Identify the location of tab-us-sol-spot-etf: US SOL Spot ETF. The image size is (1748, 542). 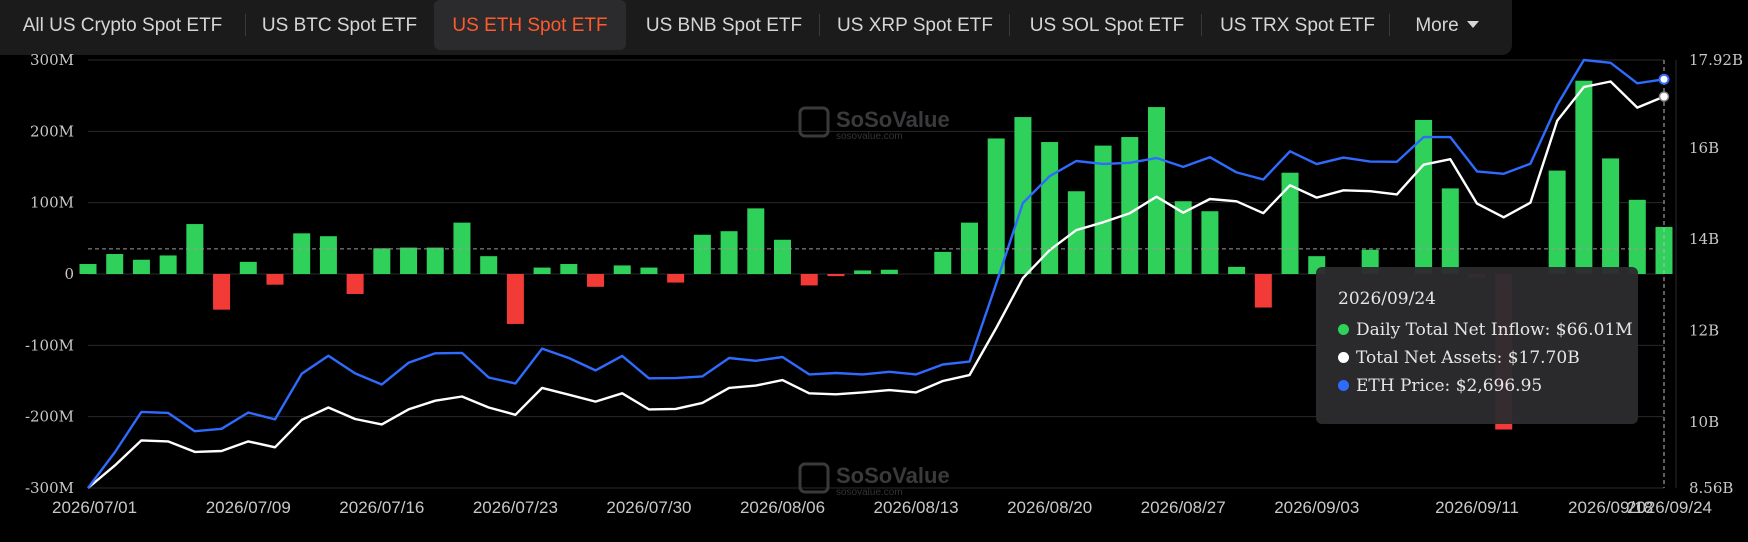
(1107, 25).